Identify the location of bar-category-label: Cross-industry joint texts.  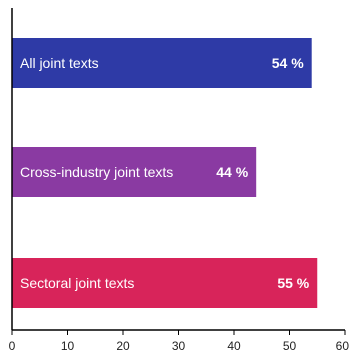
(96, 172).